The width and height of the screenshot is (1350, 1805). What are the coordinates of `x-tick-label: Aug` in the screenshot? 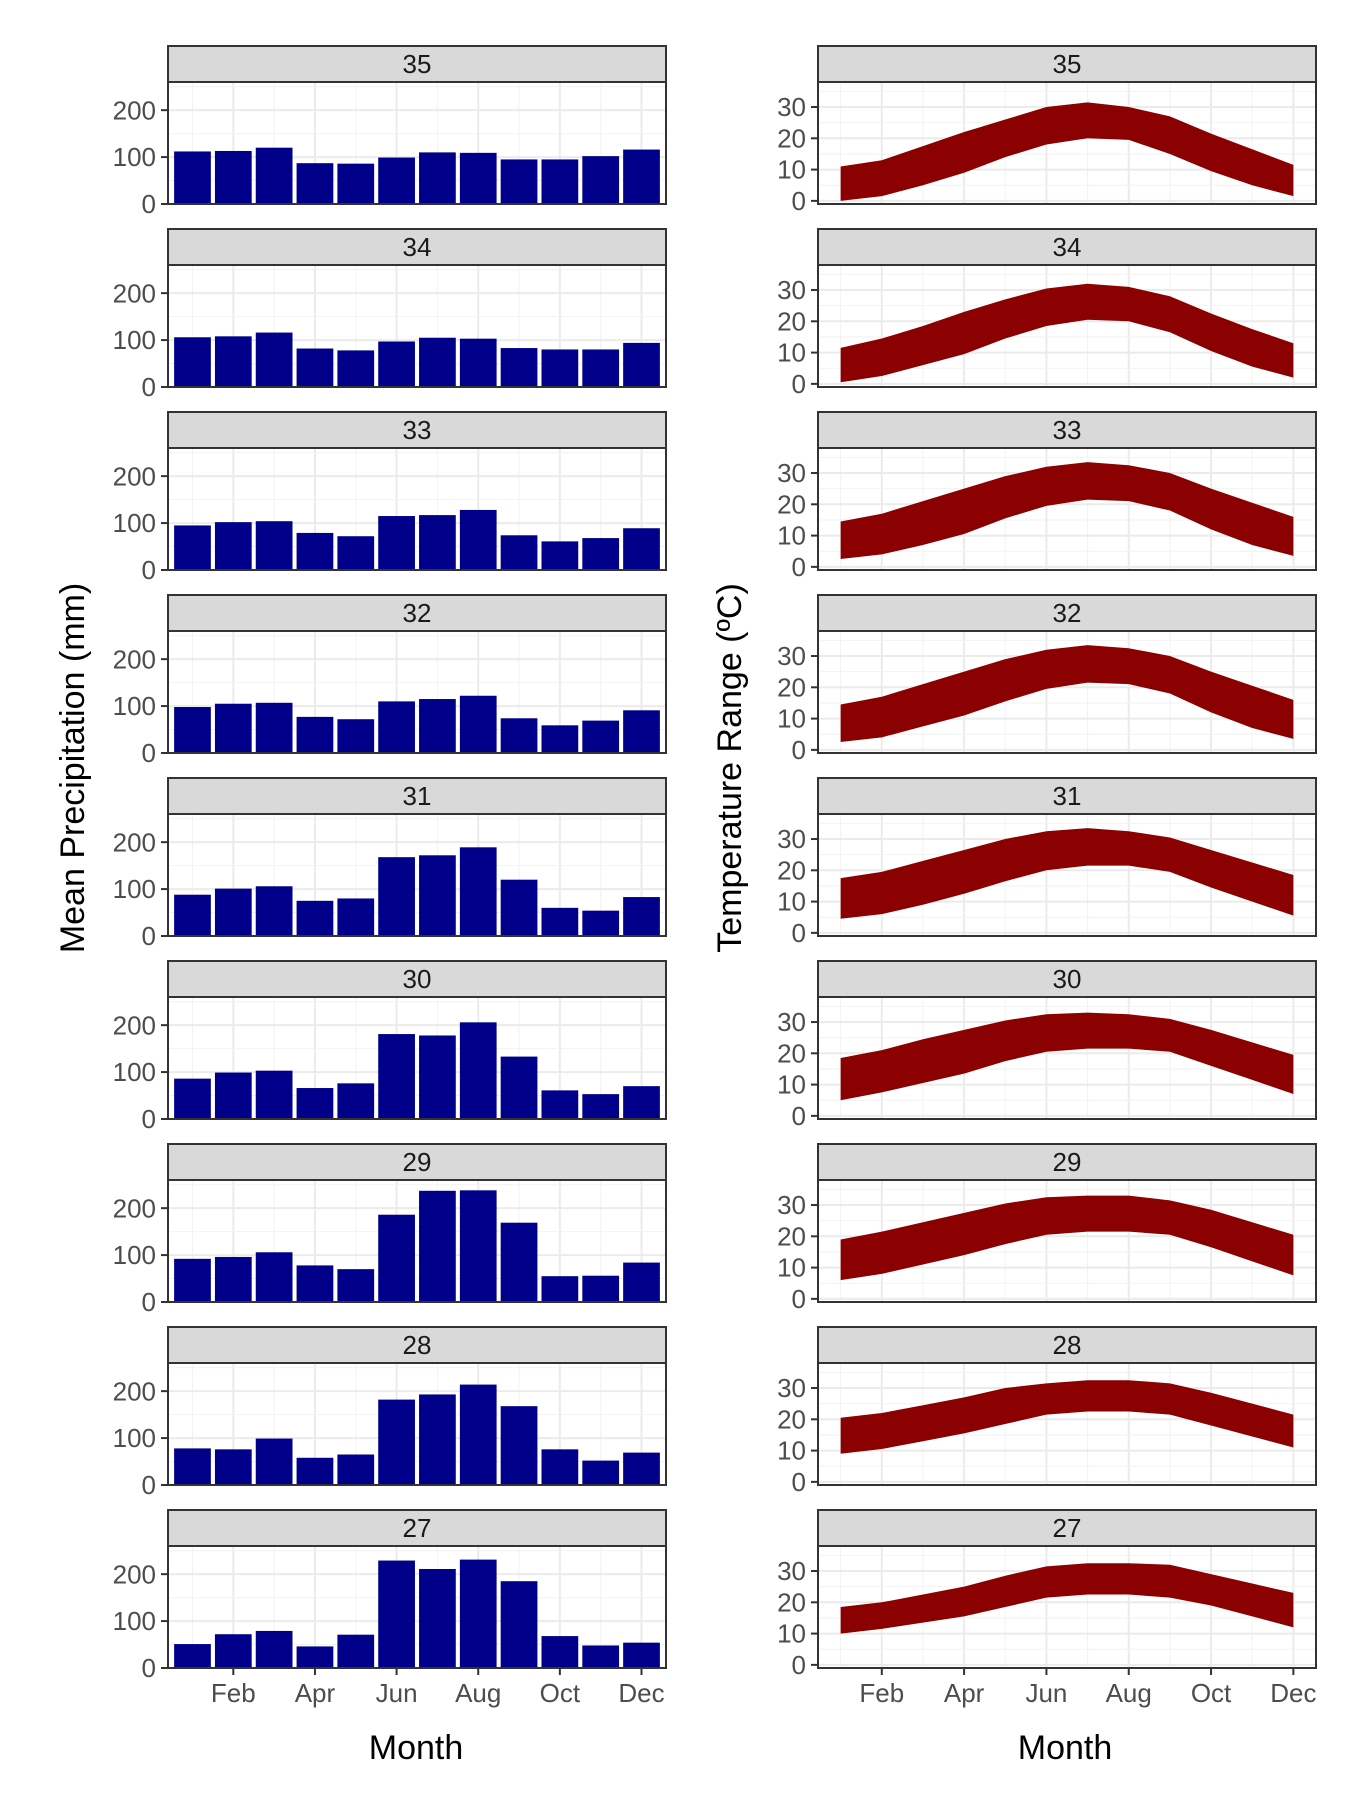 It's located at (478, 1693).